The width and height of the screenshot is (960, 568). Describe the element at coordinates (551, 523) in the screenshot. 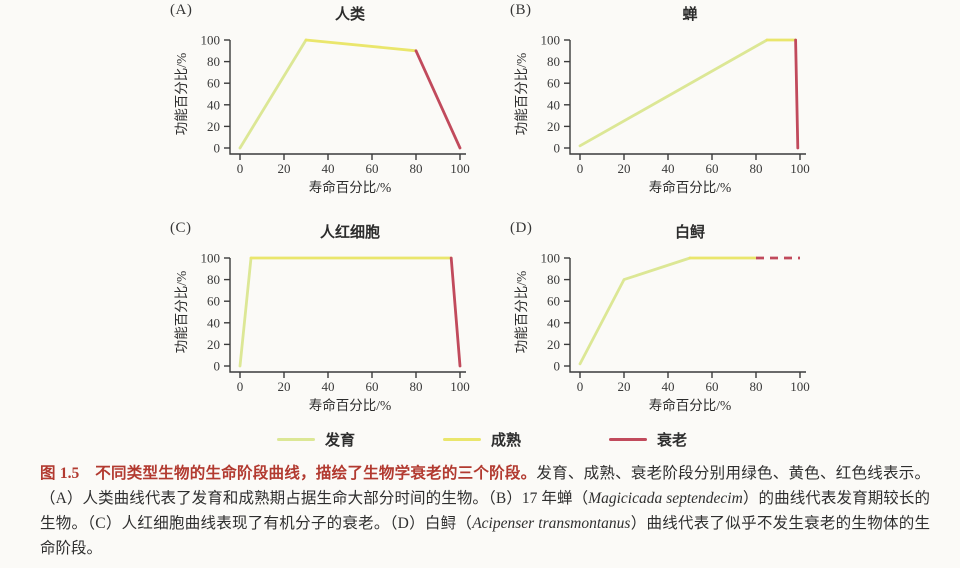

I see `caption-segment: Acipenser transmontanus` at that location.